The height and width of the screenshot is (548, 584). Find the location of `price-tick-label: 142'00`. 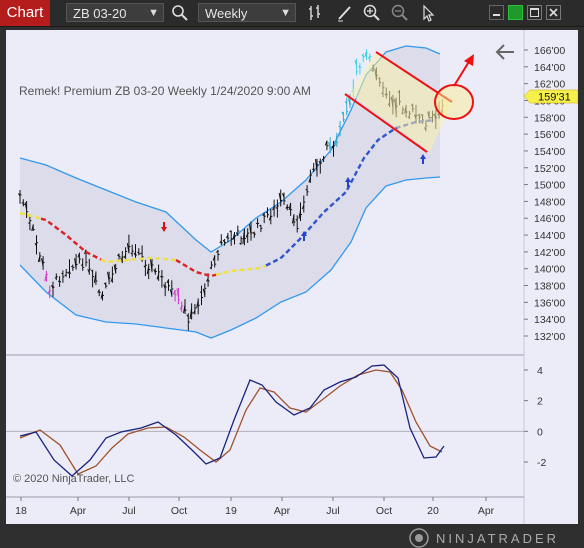

price-tick-label: 142'00 is located at coordinates (549, 253).